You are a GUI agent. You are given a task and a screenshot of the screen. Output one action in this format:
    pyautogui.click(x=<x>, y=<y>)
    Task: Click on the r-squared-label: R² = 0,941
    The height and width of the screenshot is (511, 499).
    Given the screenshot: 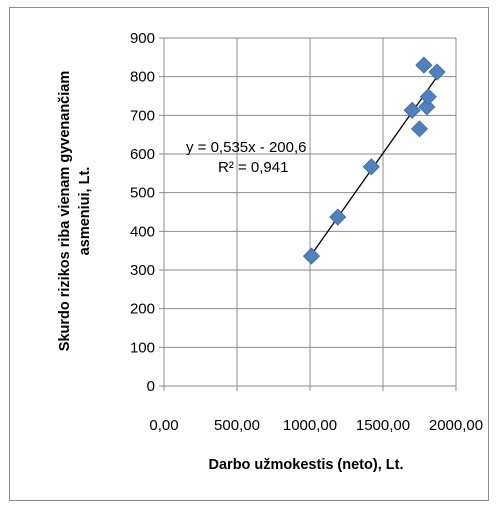 What is the action you would take?
    pyautogui.click(x=253, y=167)
    